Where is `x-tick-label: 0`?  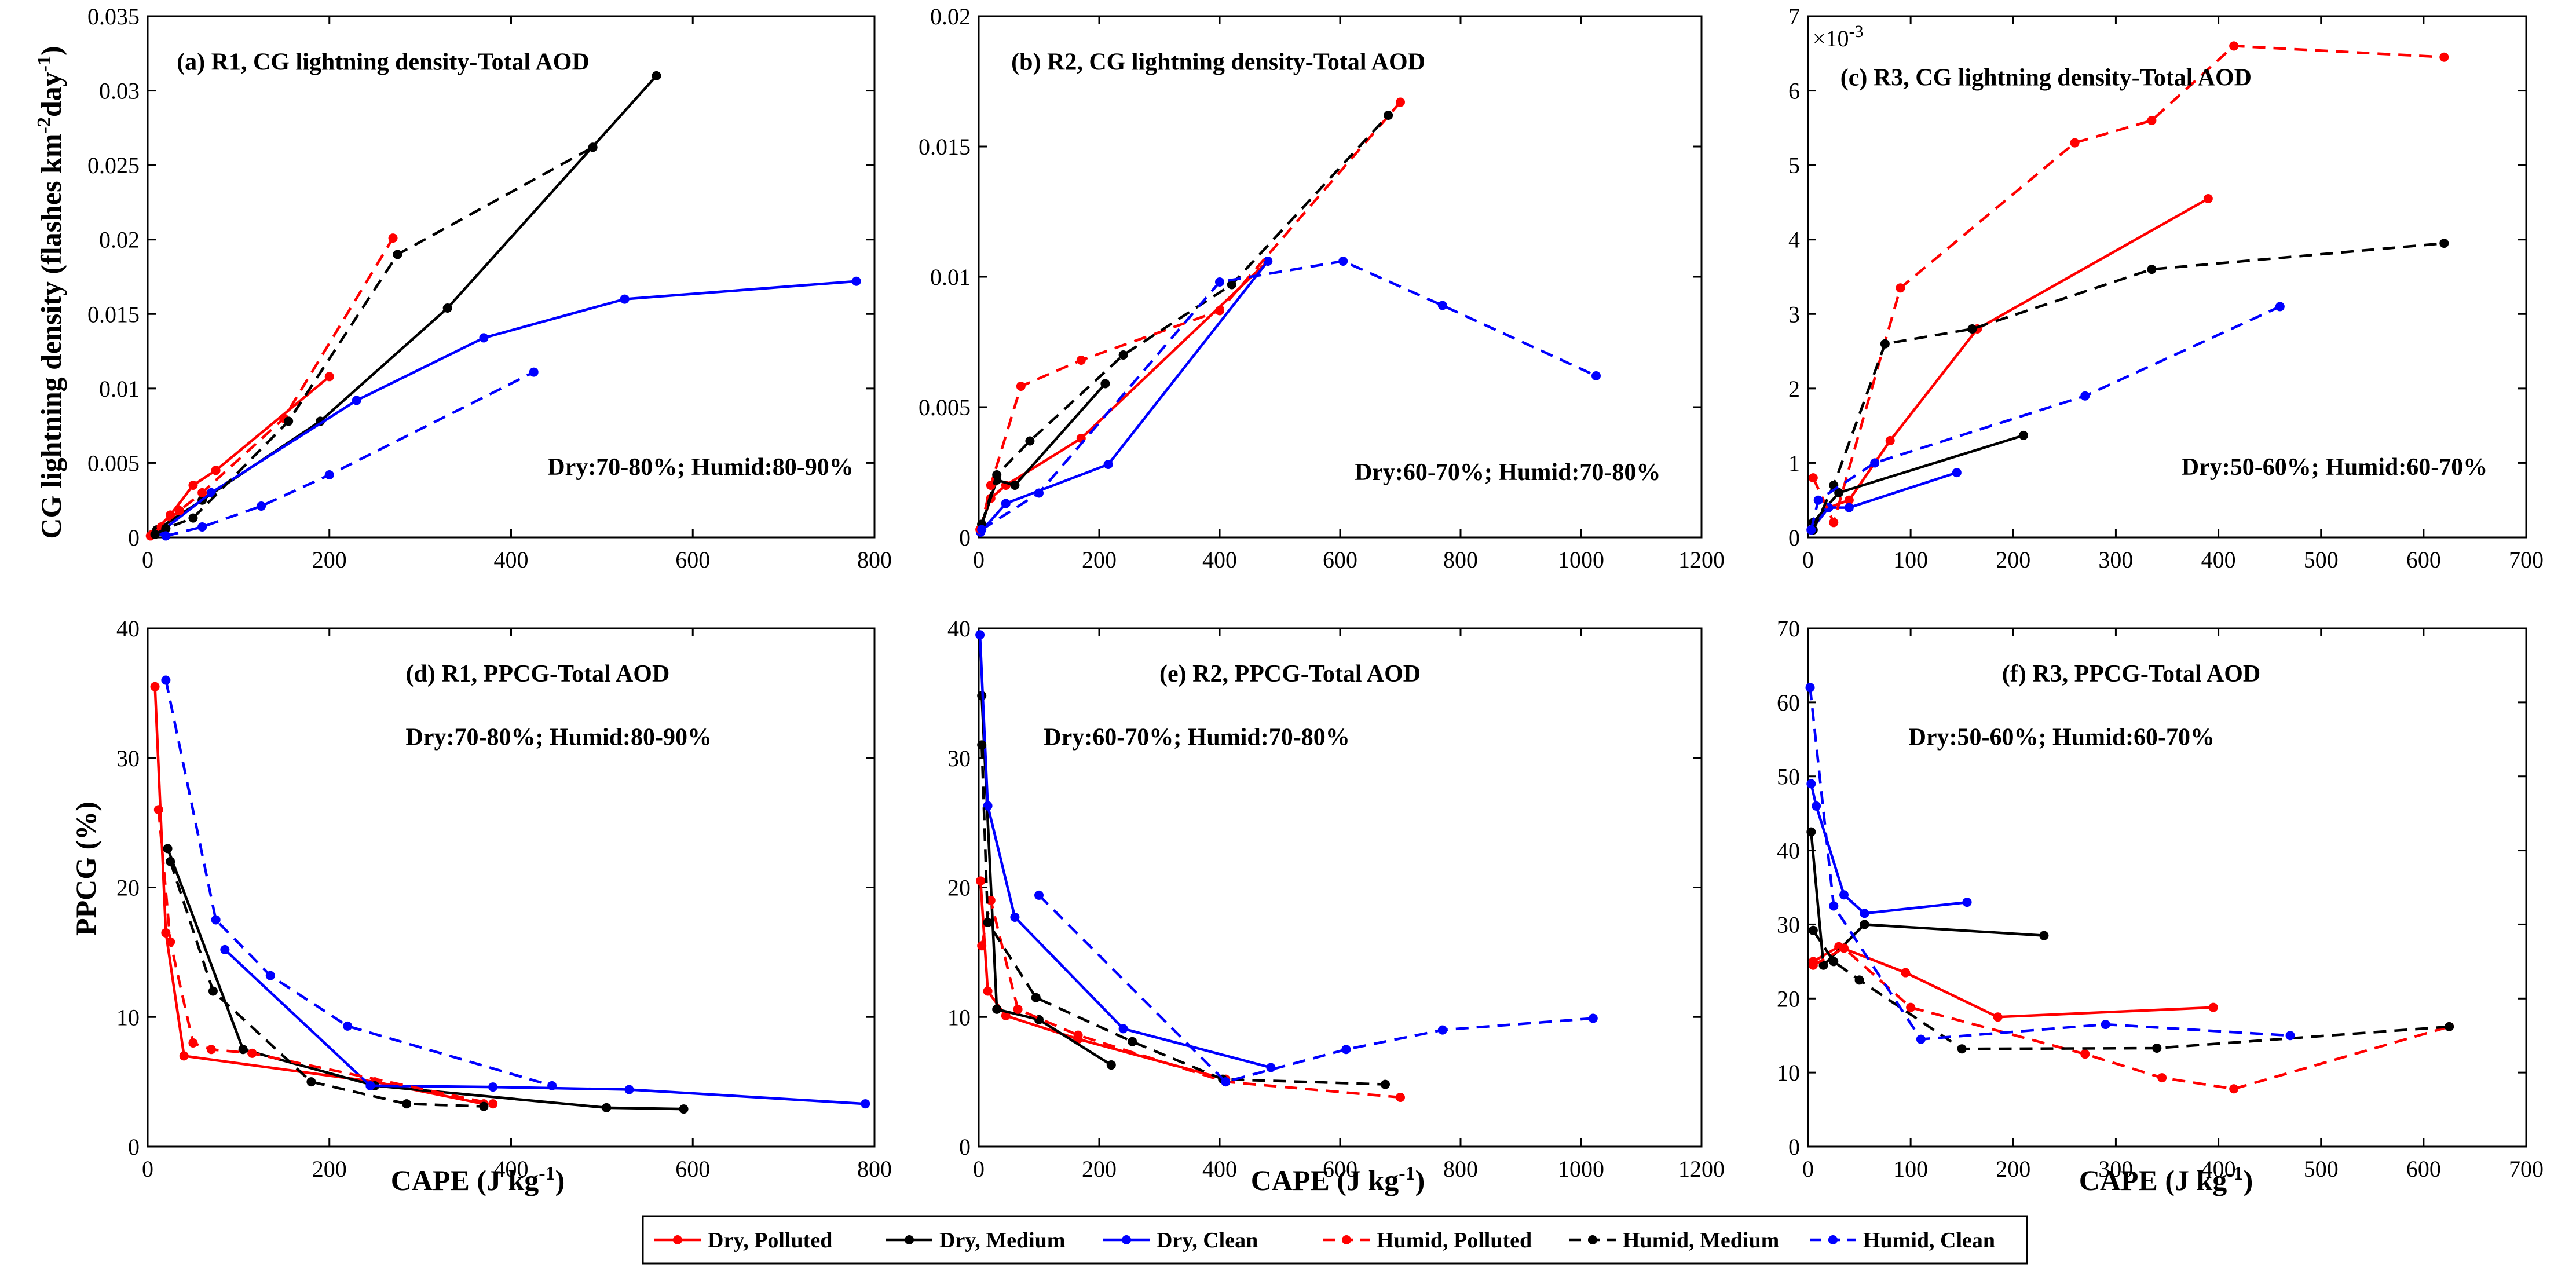
x-tick-label: 0 is located at coordinates (979, 560).